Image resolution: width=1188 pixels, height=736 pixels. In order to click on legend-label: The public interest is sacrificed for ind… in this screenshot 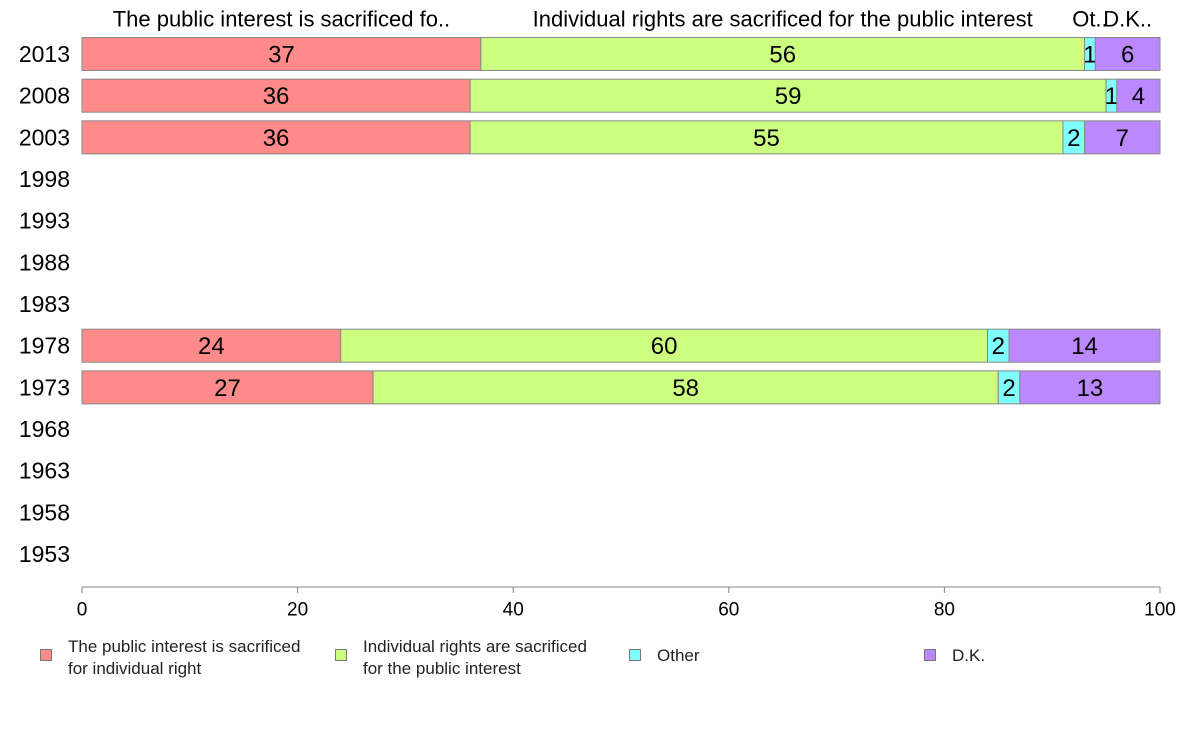, I will do `click(184, 657)`.